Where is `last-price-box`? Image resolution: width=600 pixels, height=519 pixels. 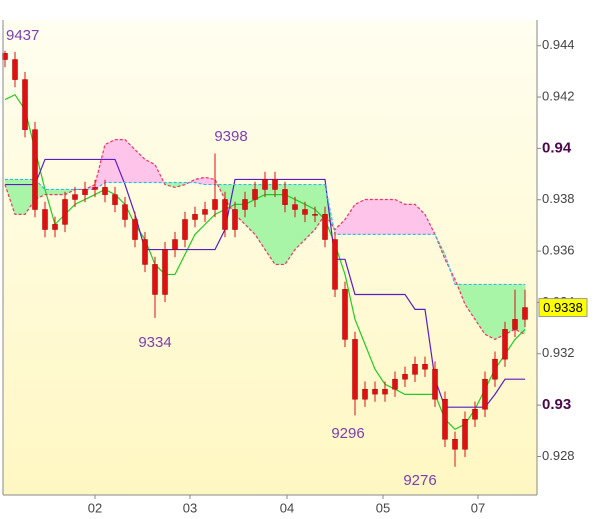 last-price-box is located at coordinates (563, 308).